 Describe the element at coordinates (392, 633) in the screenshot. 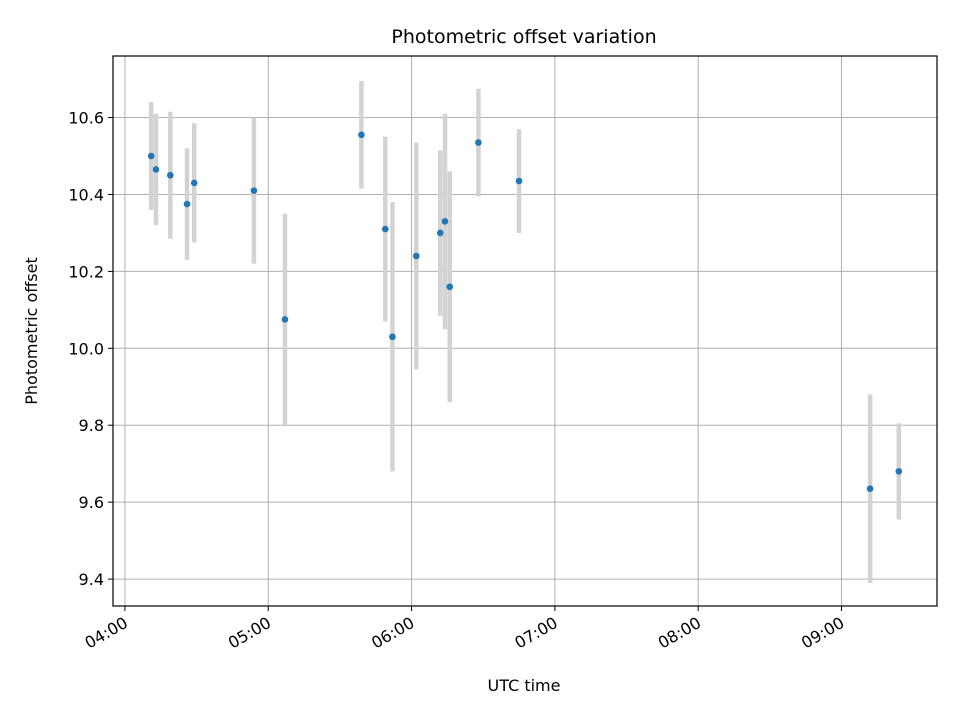

I see `x-tick-label: 06:00` at that location.